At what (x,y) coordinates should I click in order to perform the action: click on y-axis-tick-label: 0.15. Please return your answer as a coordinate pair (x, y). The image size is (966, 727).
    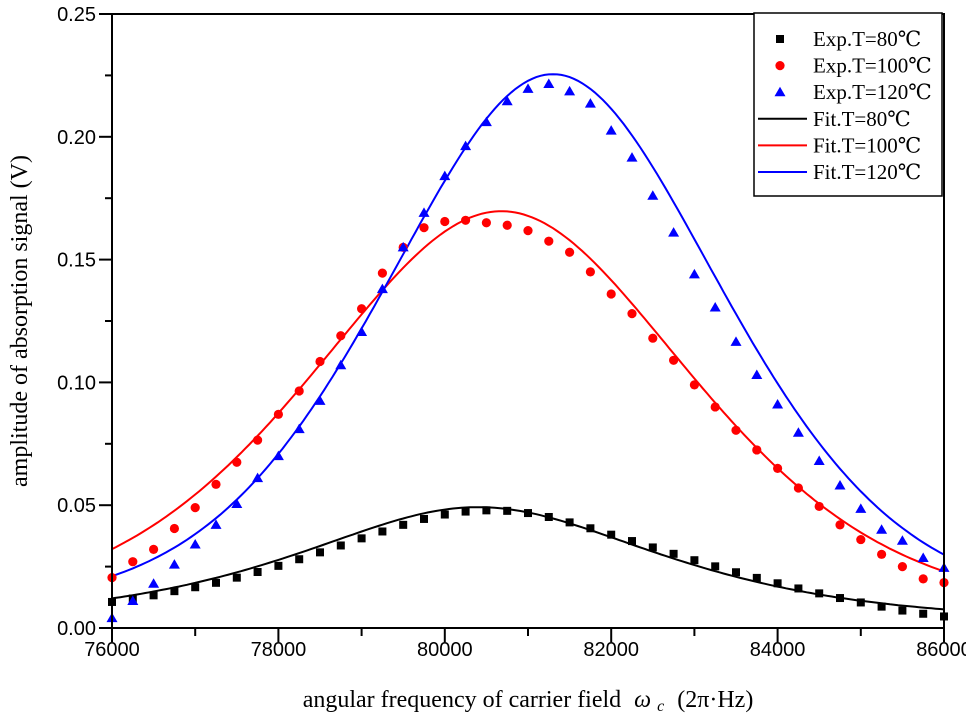
    Looking at the image, I should click on (76, 261).